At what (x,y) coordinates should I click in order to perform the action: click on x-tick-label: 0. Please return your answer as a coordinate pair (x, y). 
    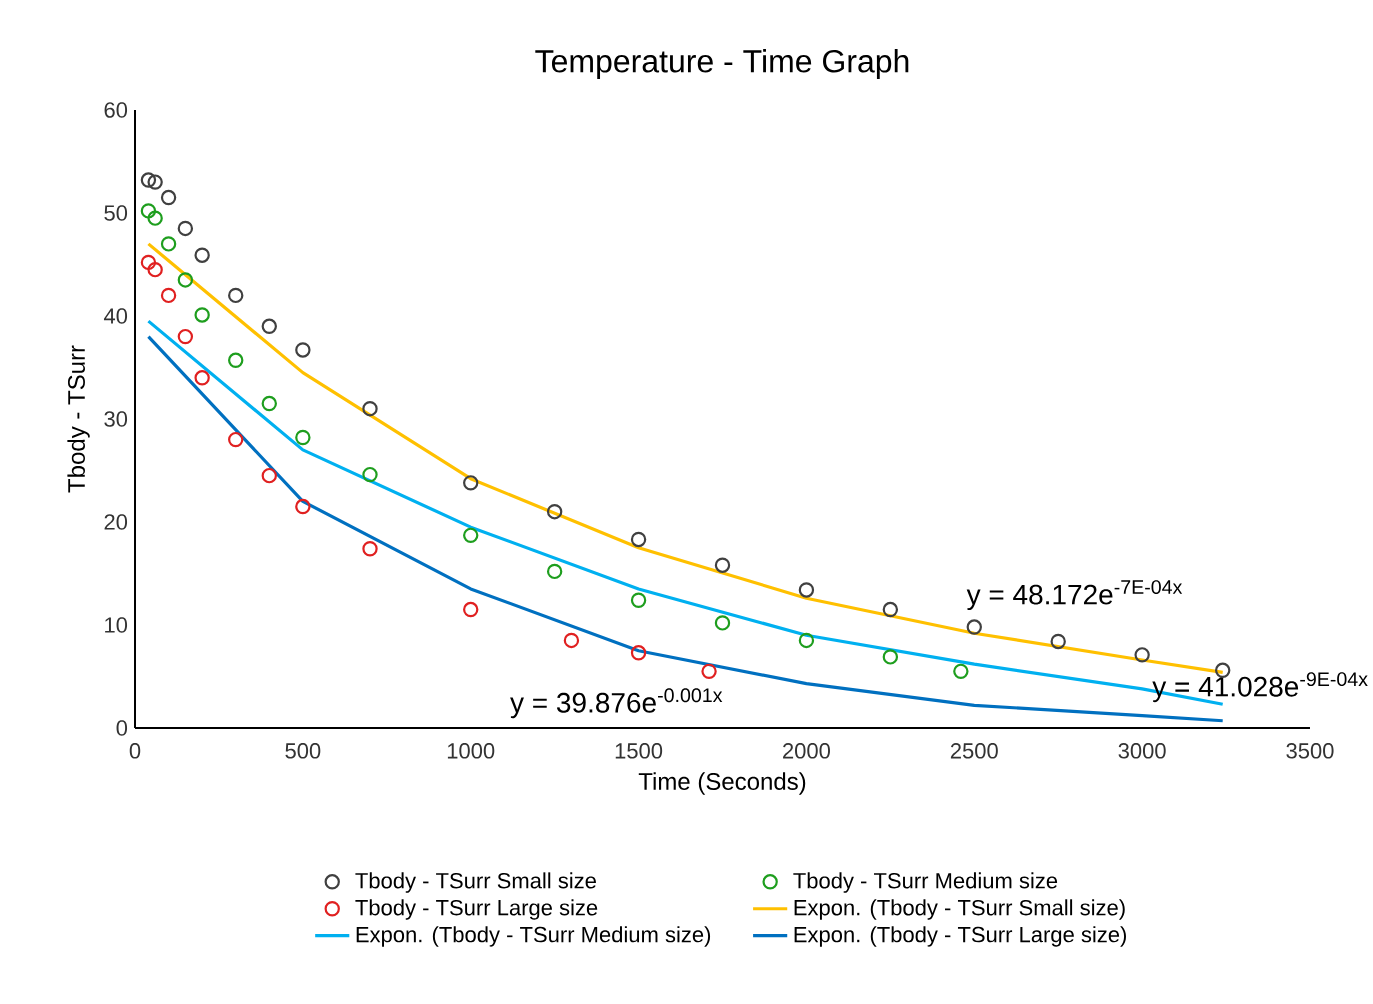
    Looking at the image, I should click on (135, 751).